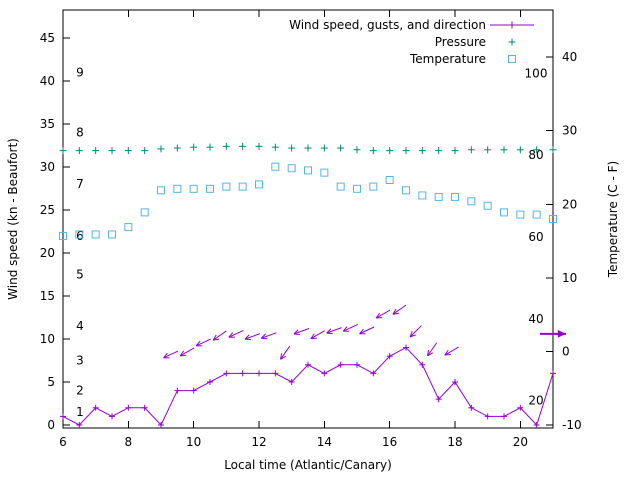 The height and width of the screenshot is (480, 640). What do you see at coordinates (387, 25) in the screenshot?
I see `svg-text:Wind speed, gusts, and directi: Wind speed, gusts, and direction` at bounding box center [387, 25].